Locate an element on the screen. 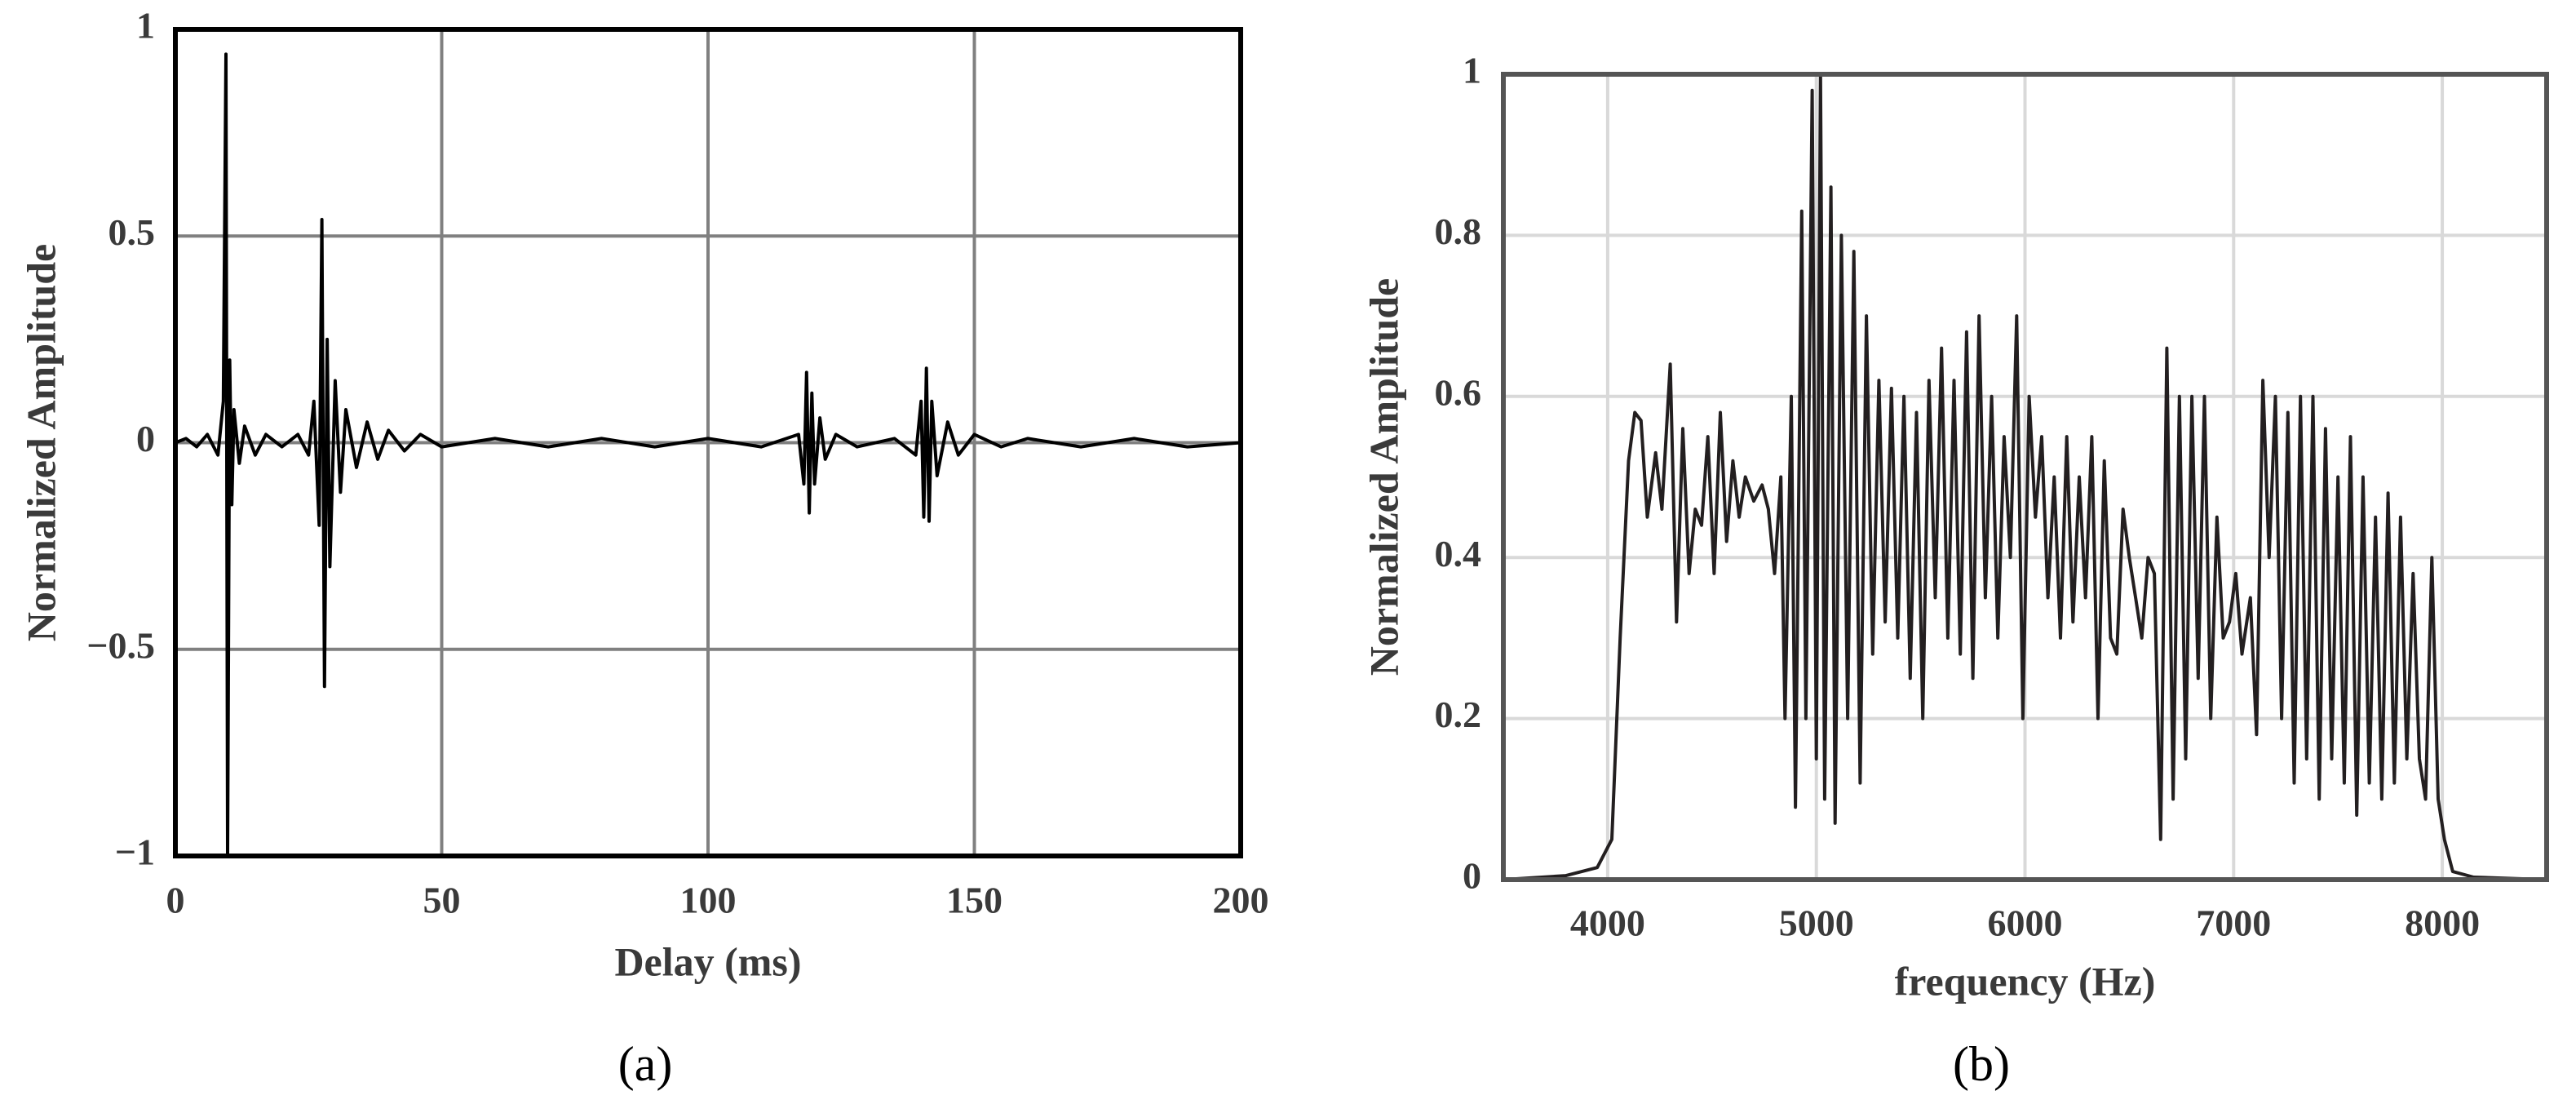  x-tick-label: 5000 is located at coordinates (1816, 923).